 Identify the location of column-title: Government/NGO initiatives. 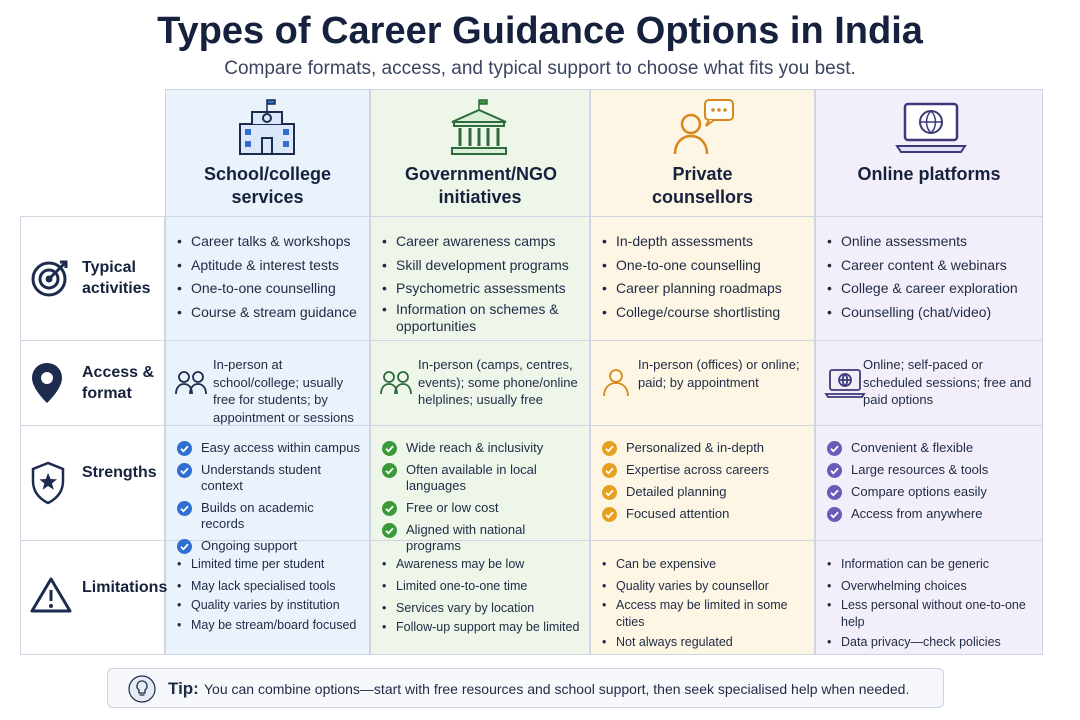
(481, 185).